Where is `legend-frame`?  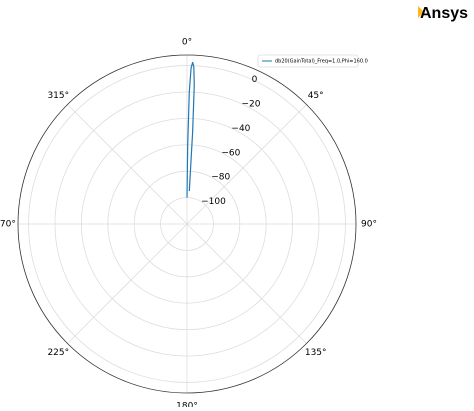
legend-frame is located at coordinates (308, 61).